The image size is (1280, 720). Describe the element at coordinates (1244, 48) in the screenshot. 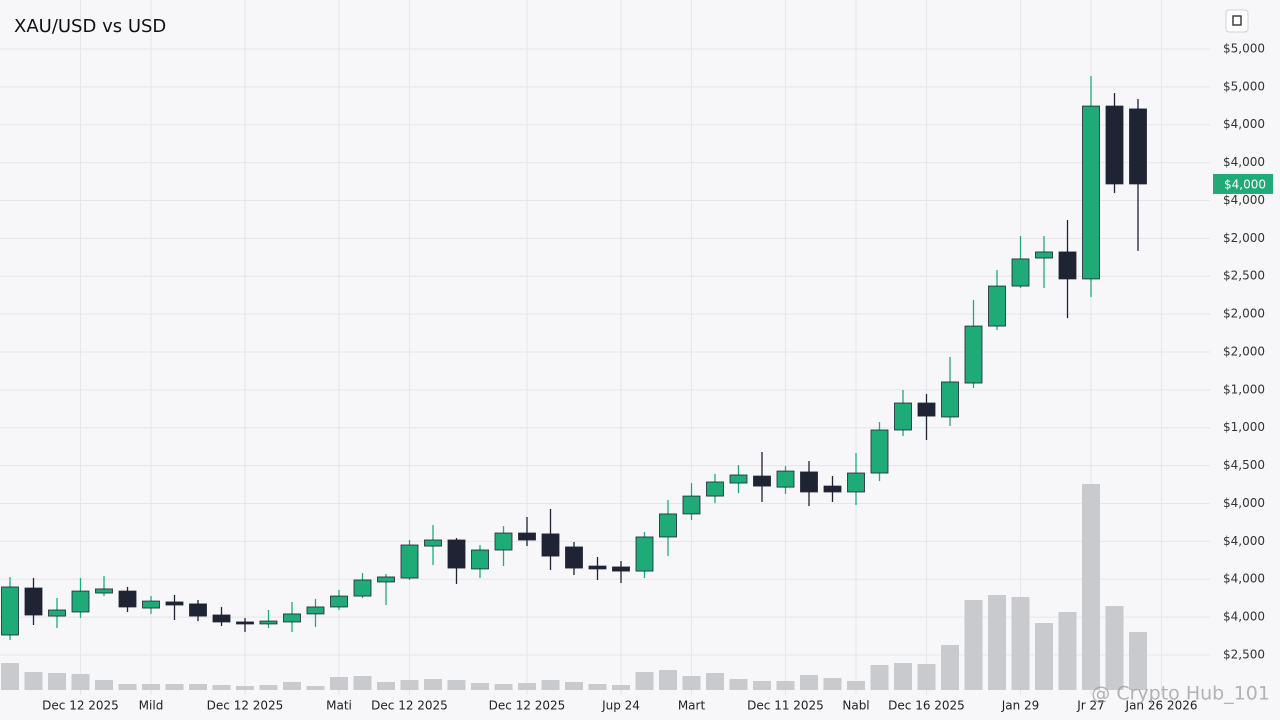

I see `y-tick-label: $5,000` at that location.